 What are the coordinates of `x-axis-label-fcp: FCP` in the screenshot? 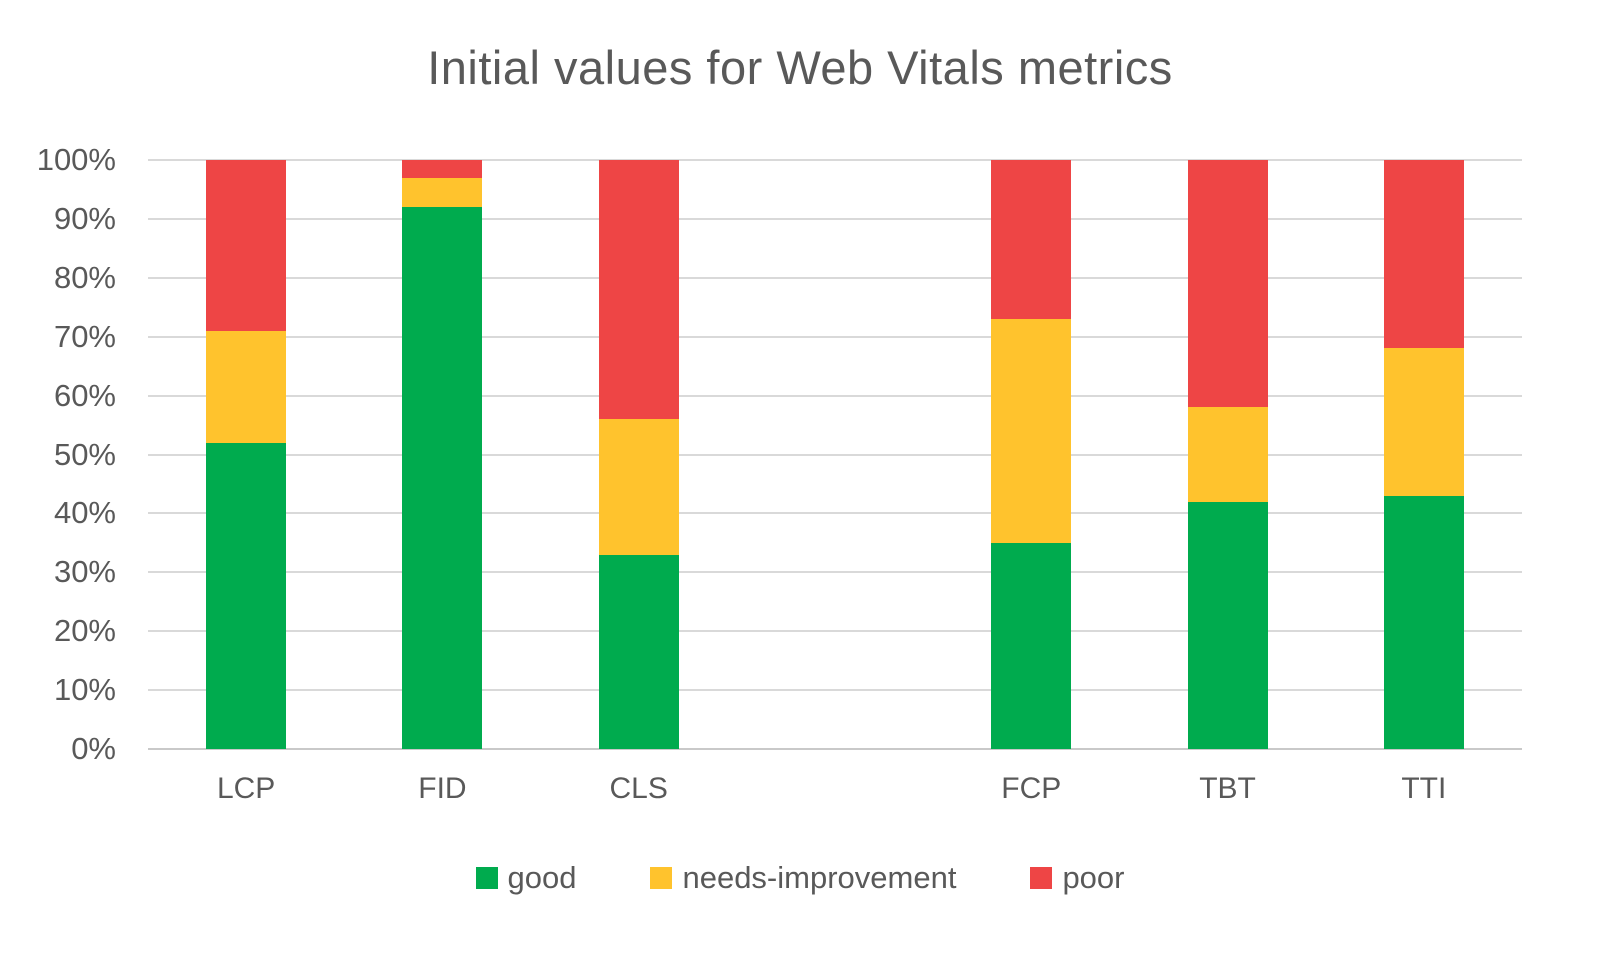 It's located at (1031, 788).